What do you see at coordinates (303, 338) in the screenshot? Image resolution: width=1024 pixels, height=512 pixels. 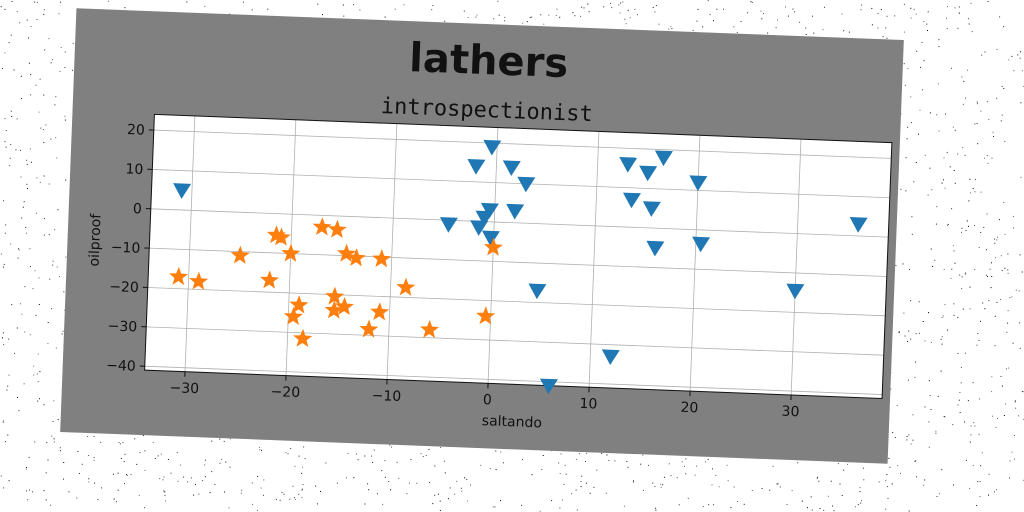 I see `data-point-star` at bounding box center [303, 338].